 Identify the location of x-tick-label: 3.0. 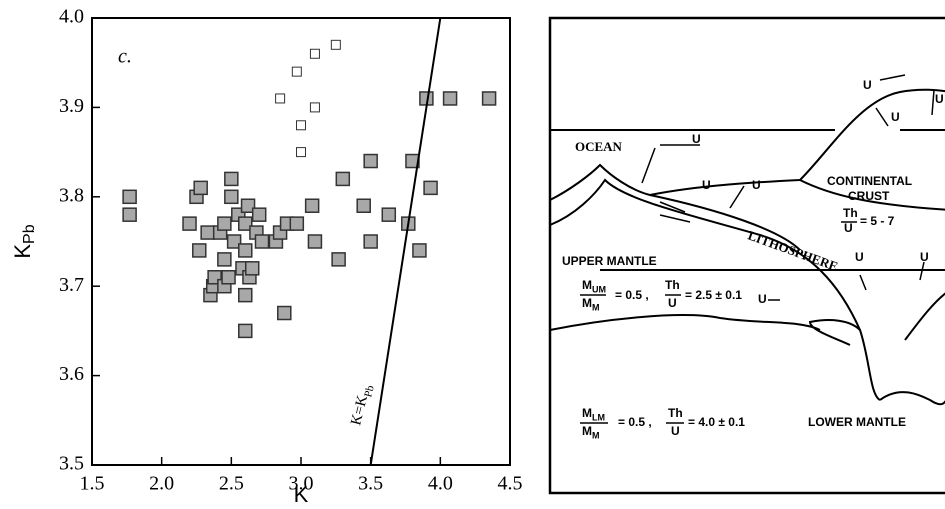
(301, 484).